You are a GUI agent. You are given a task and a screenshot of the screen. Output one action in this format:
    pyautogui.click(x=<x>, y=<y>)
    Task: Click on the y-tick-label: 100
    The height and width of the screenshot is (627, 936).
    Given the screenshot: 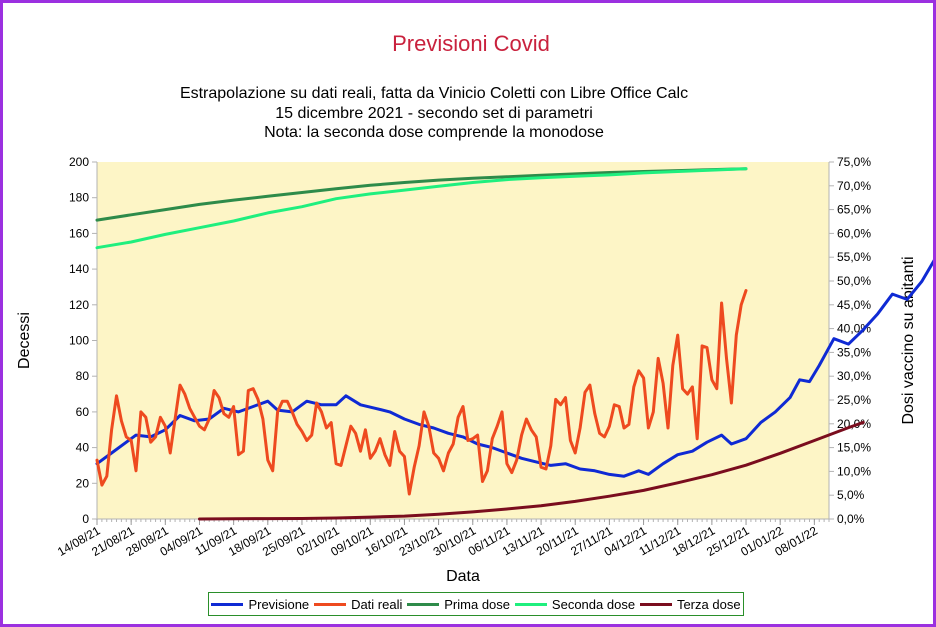 What is the action you would take?
    pyautogui.click(x=79, y=341)
    